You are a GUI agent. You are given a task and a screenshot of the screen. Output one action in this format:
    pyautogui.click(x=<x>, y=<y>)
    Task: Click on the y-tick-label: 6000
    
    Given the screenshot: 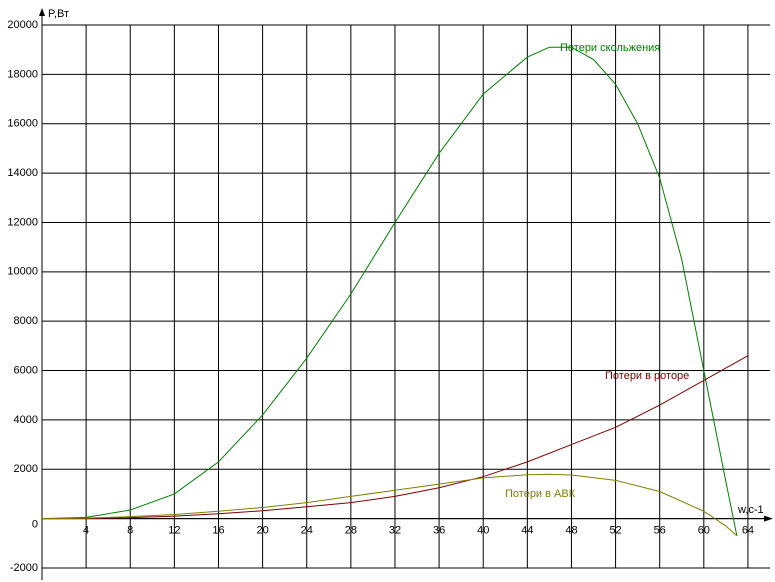 What is the action you would take?
    pyautogui.click(x=26, y=370)
    